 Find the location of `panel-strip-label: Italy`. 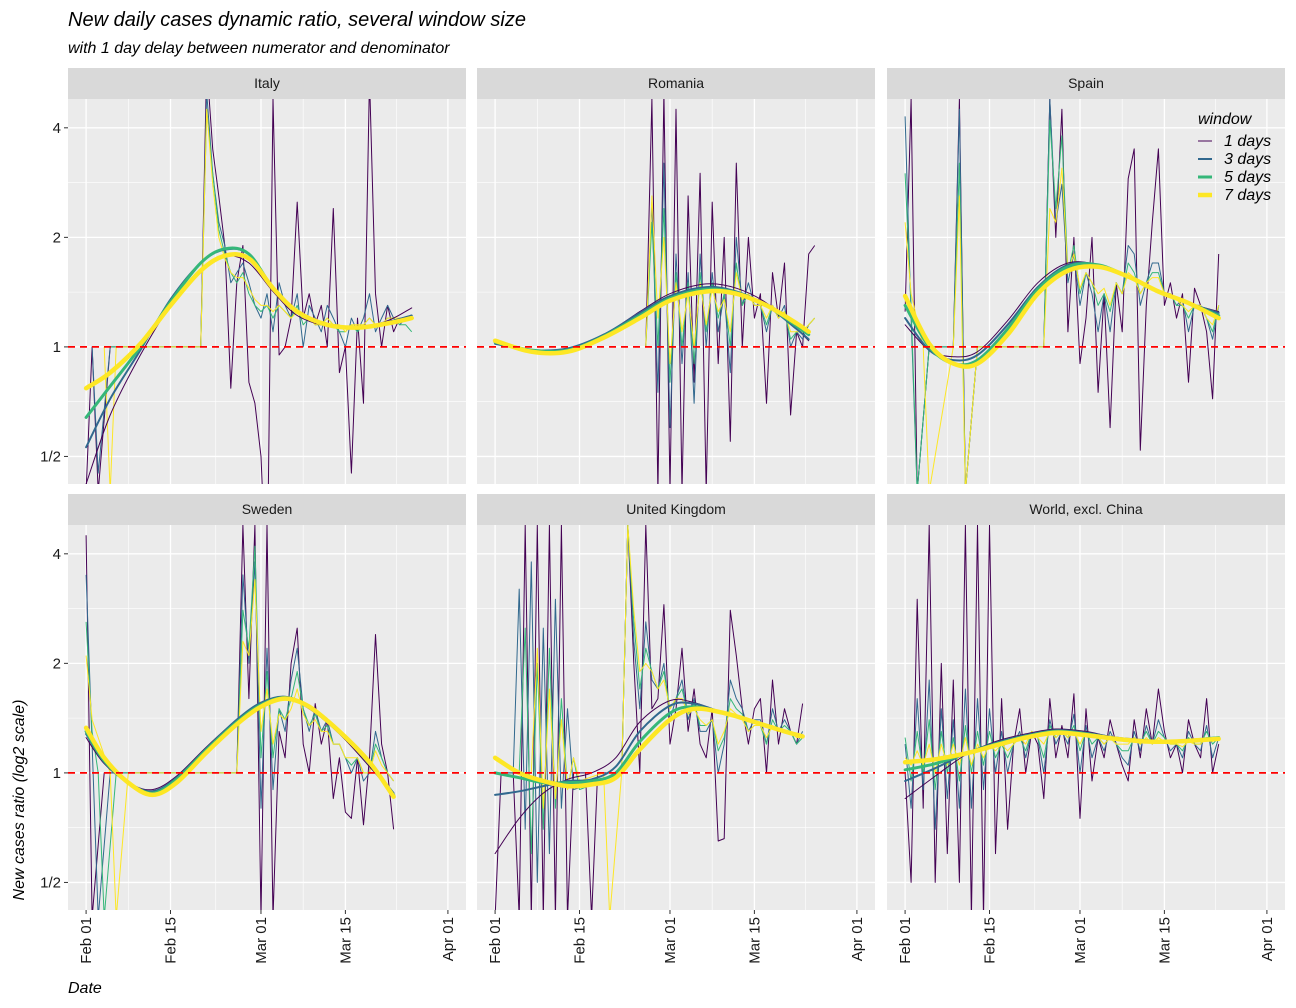

panel-strip-label: Italy is located at coordinates (267, 83).